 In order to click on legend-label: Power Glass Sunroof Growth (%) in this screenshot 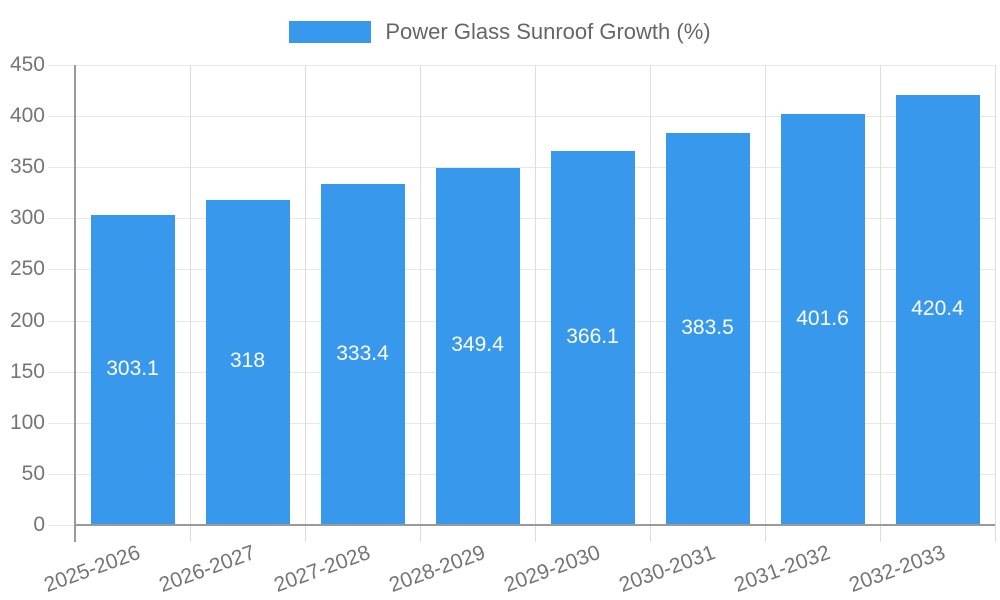, I will do `click(548, 31)`.